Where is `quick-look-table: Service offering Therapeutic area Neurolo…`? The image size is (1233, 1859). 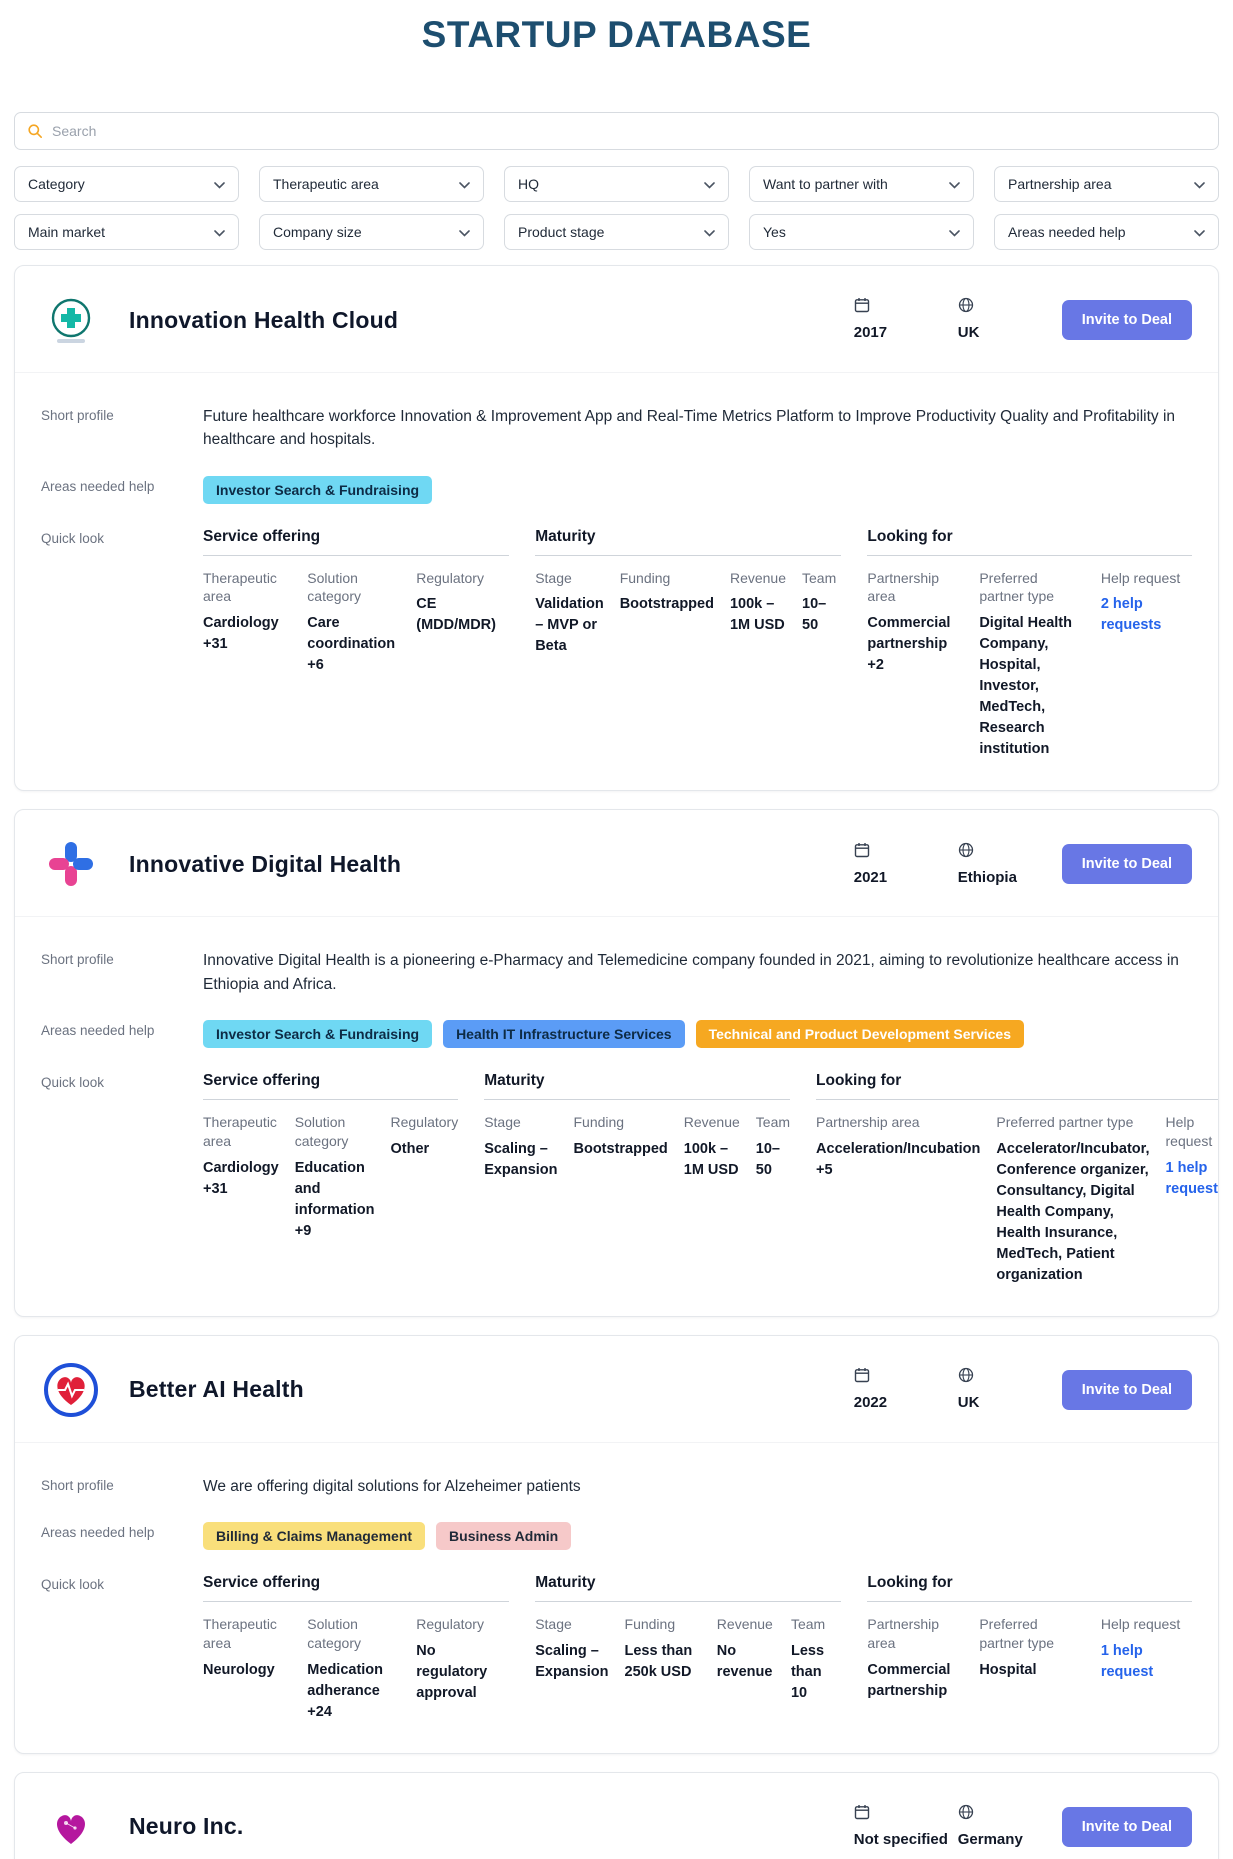
quick-look-table: Service offering Therapeutic area Neurolo… is located at coordinates (697, 1648).